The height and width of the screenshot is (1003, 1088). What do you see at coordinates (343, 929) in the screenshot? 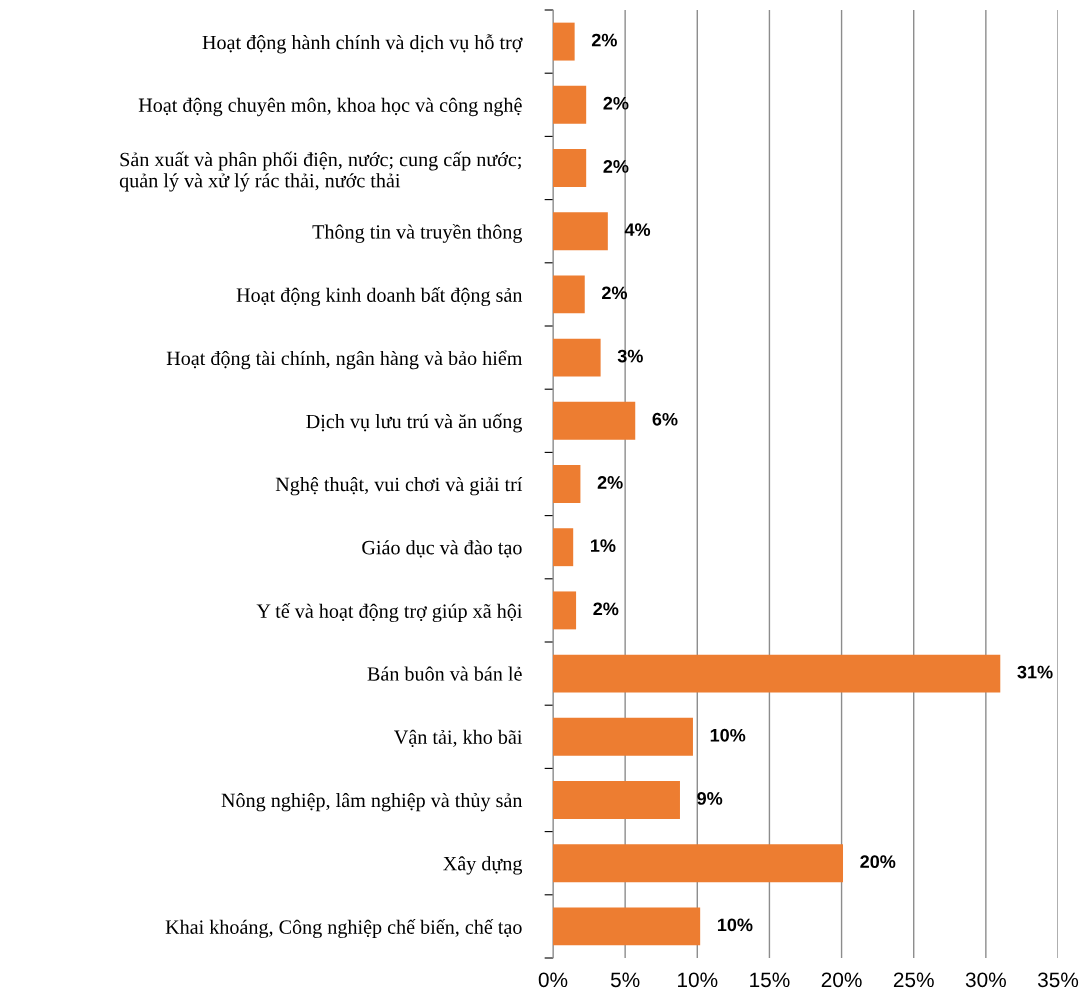
I see `y-tick-label: Khai khoáng, Công nghiệp chế biến, chế tạo` at bounding box center [343, 929].